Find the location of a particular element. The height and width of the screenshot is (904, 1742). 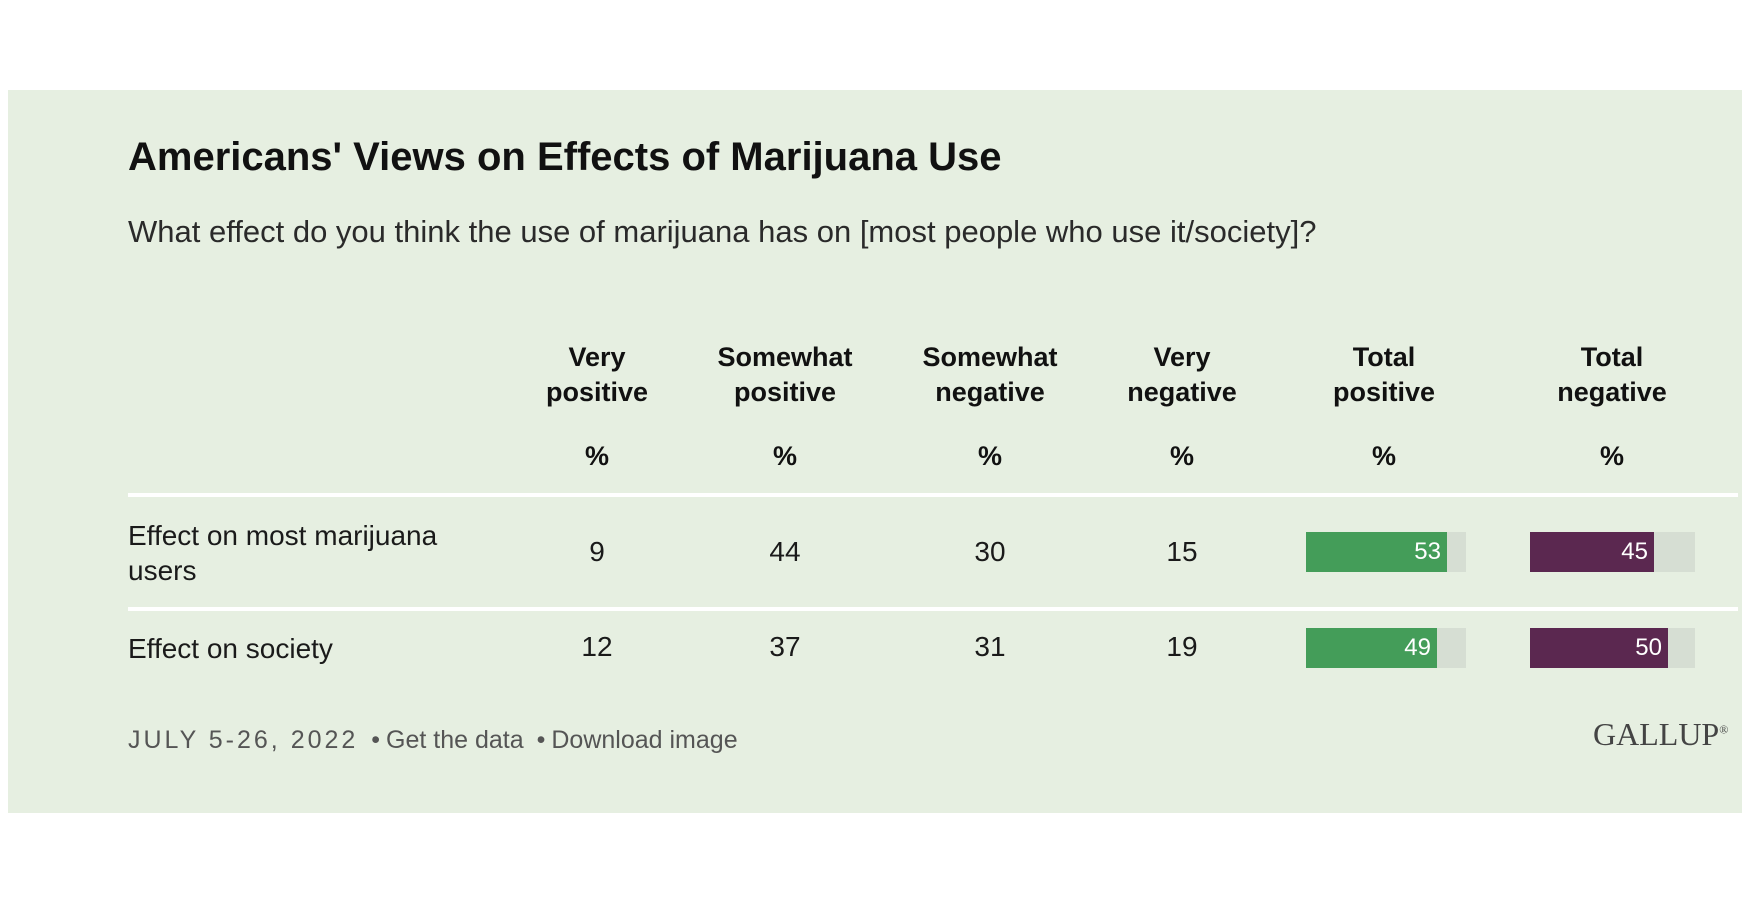

row-label-marijuana-users: Effect on most marijuana users is located at coordinates (308, 553).